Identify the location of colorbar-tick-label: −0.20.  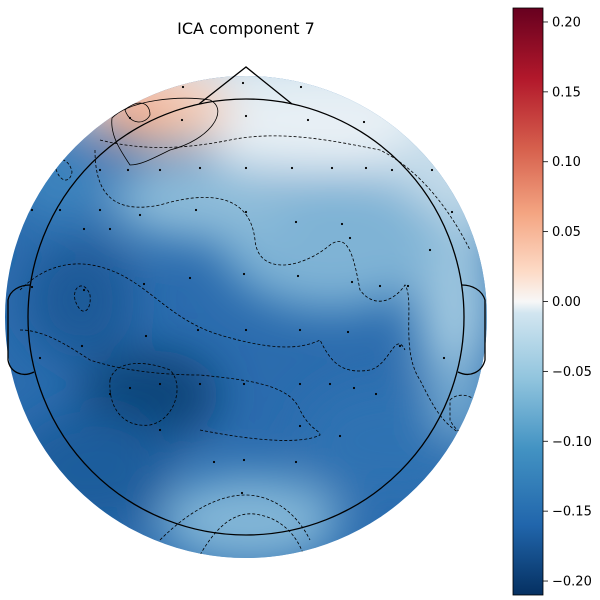
(572, 582).